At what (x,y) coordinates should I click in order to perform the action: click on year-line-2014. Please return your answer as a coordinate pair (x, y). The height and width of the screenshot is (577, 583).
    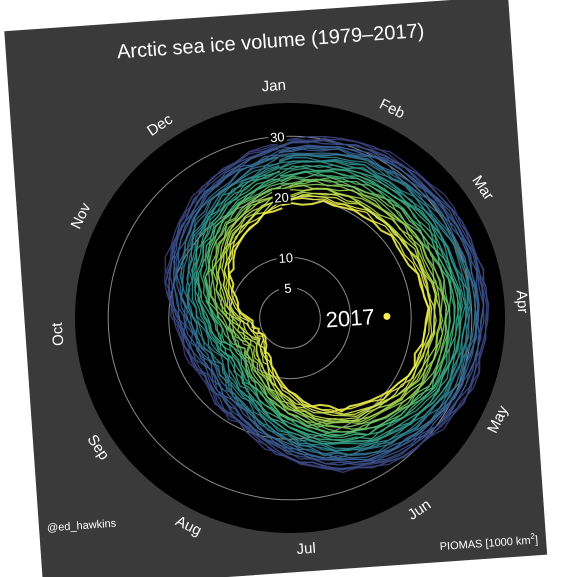
    Looking at the image, I should click on (328, 305).